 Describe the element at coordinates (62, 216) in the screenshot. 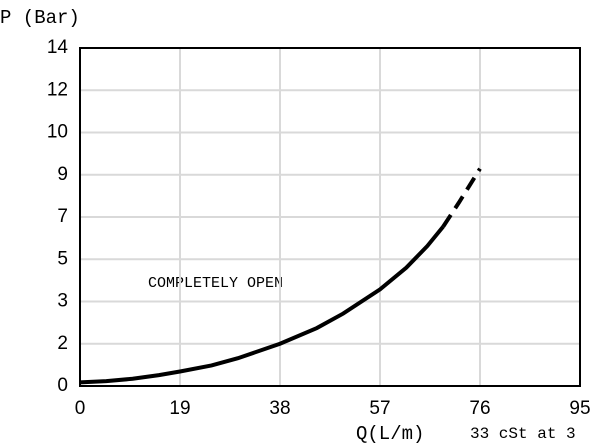

I see `y-tick-label: 7` at that location.